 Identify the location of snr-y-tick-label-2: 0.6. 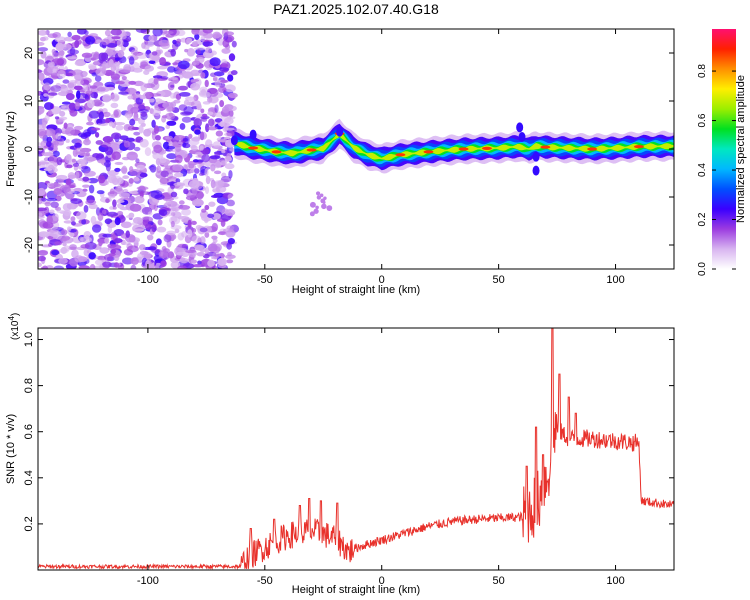
(29, 431).